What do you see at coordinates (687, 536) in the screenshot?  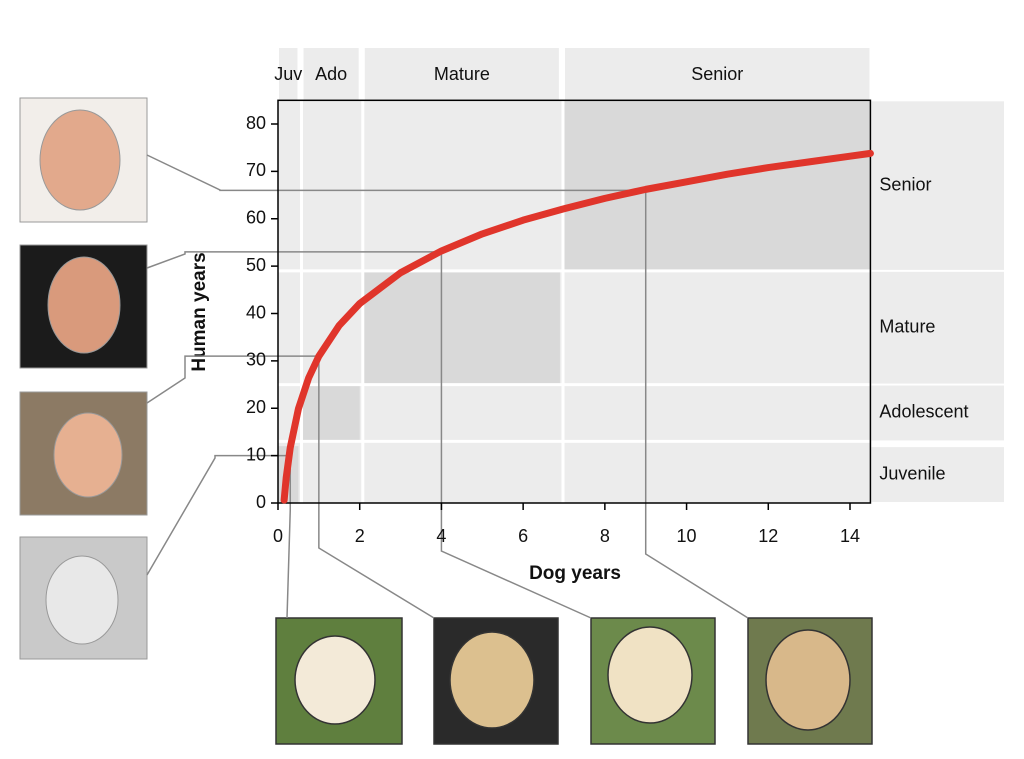 I see `x-tick-label: 10` at bounding box center [687, 536].